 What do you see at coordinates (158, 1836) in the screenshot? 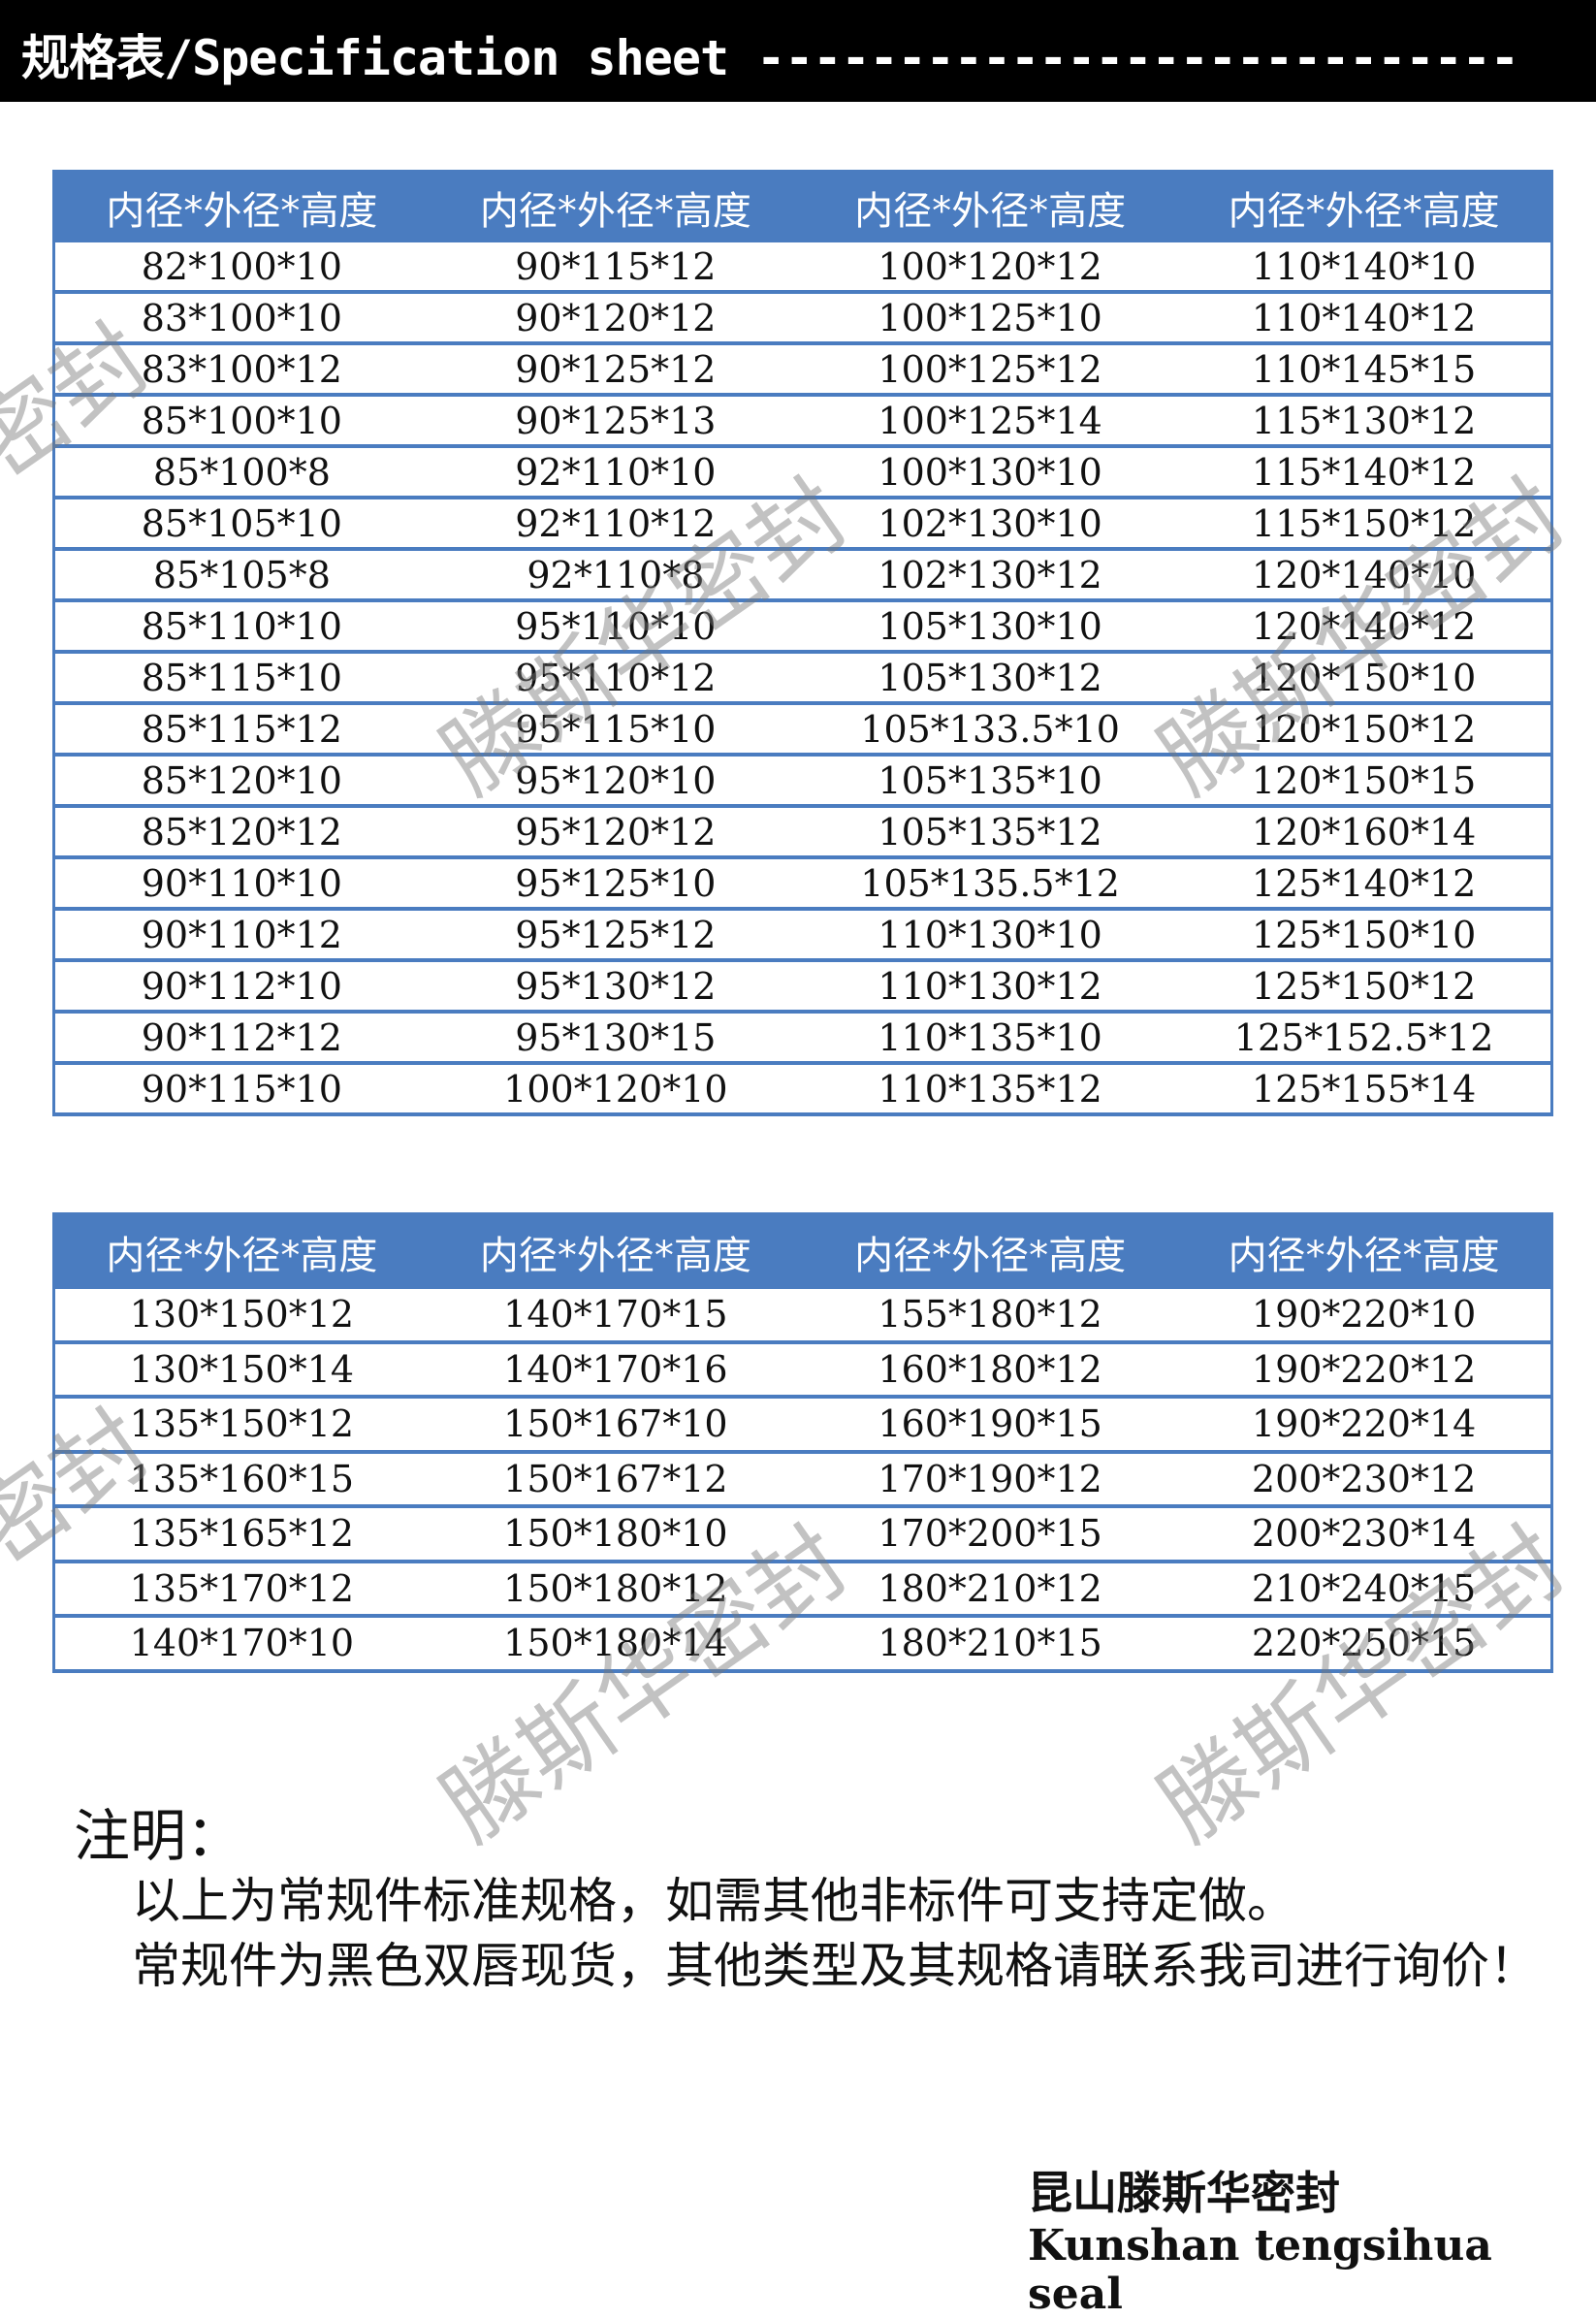
I see `notes-title: 注明：` at bounding box center [158, 1836].